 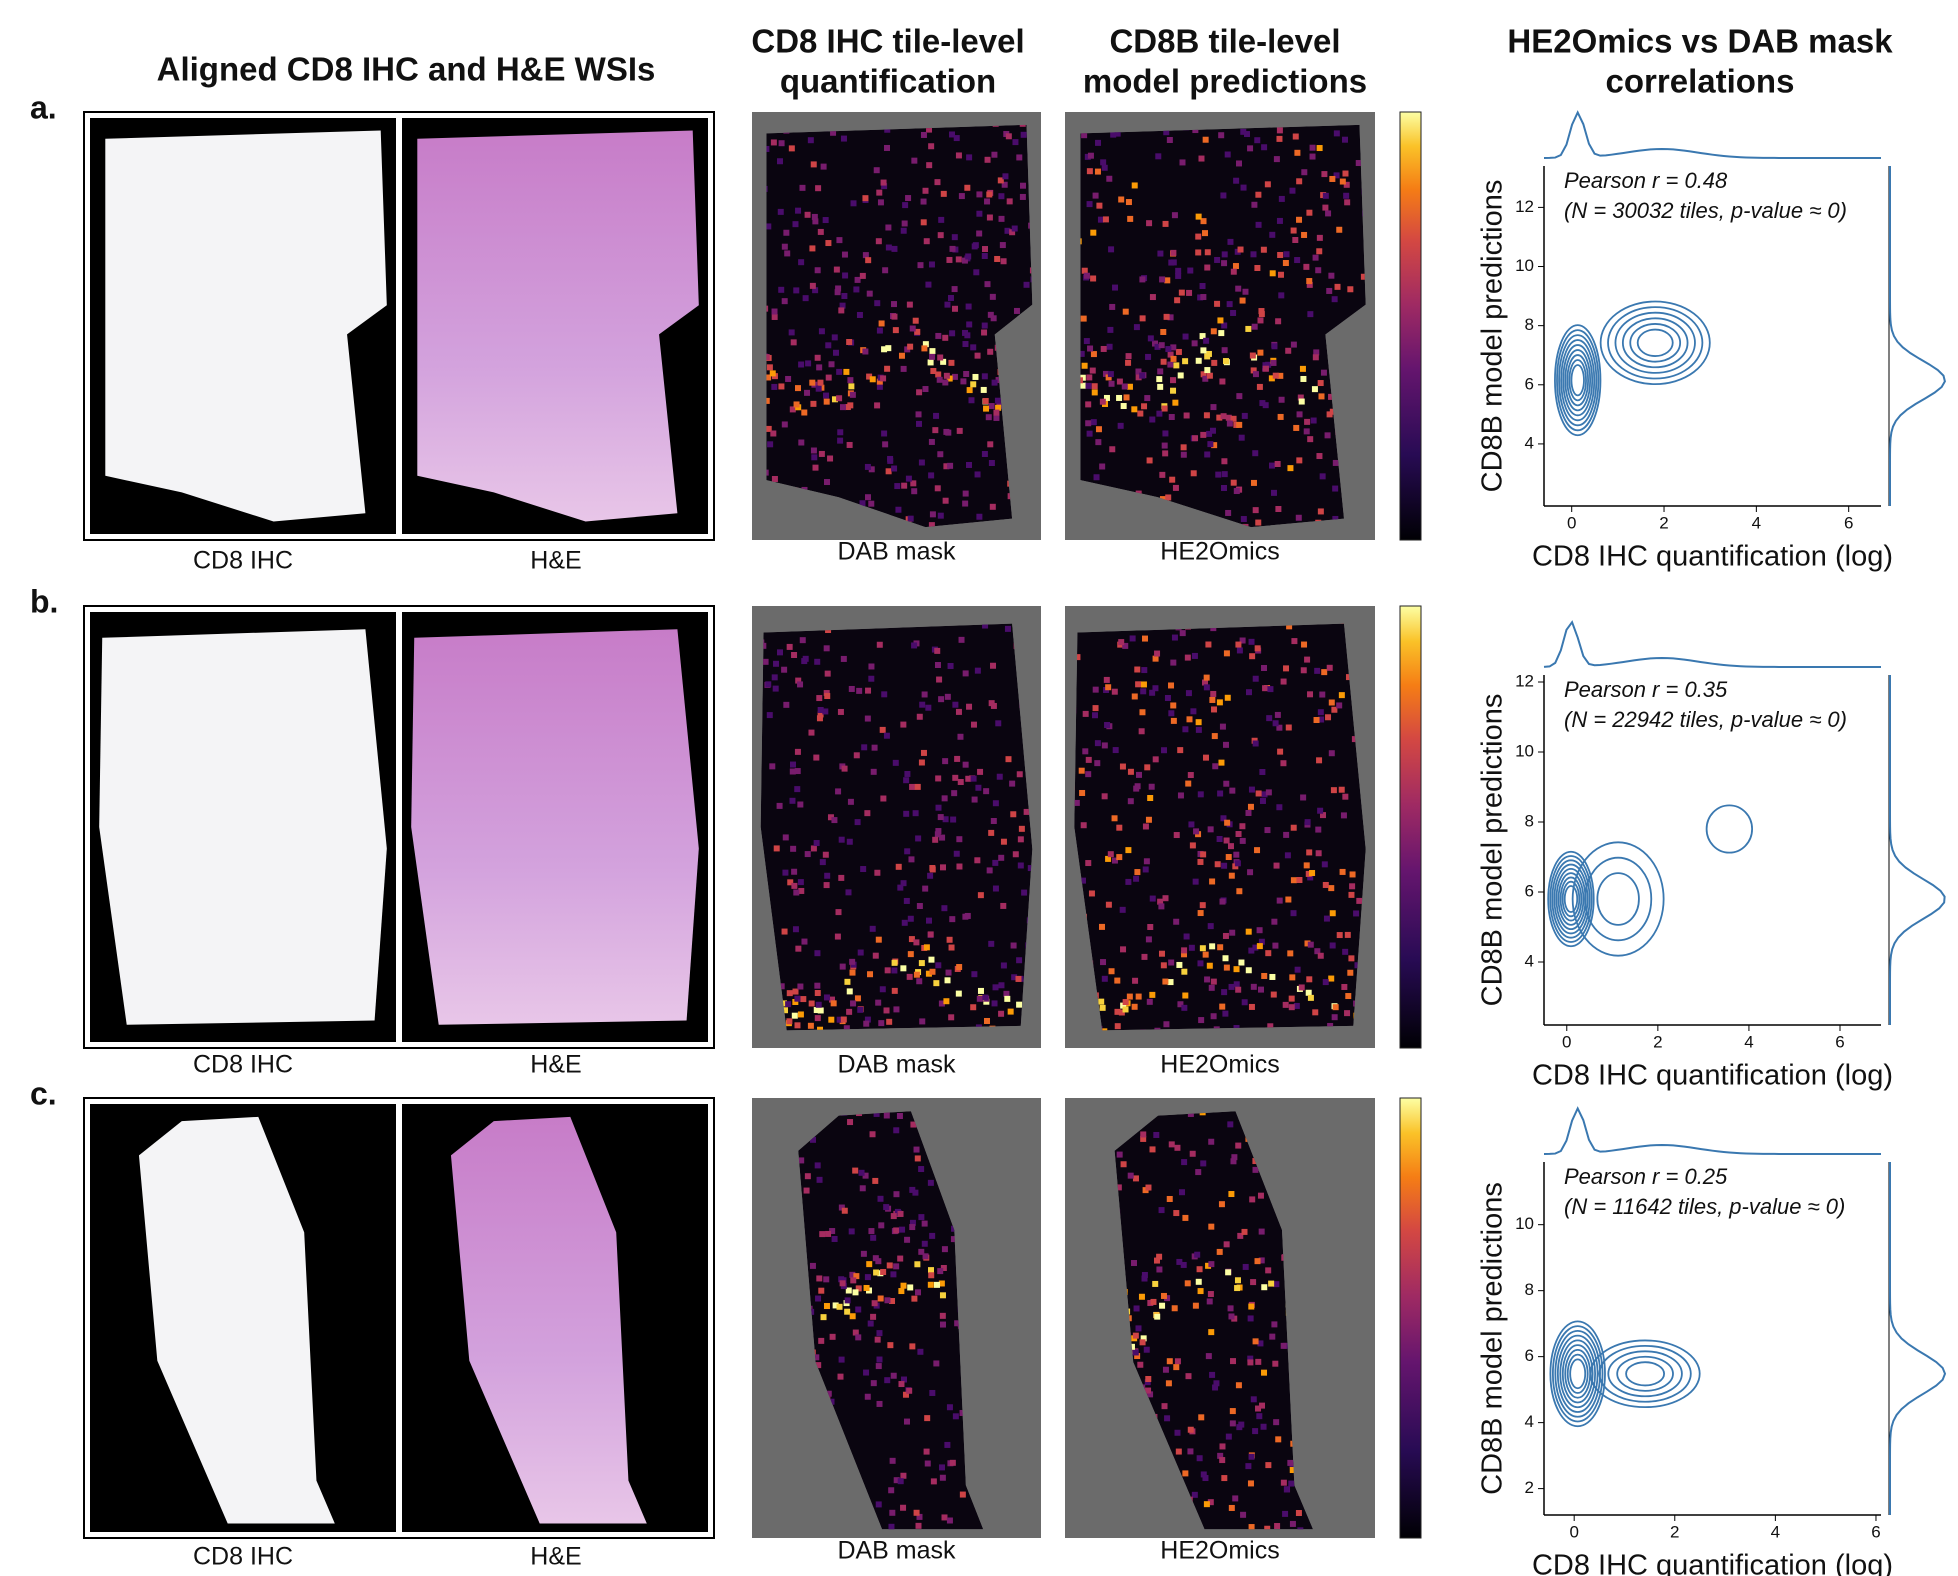 What do you see at coordinates (1529, 1289) in the screenshot?
I see `y-tick-label: 8` at bounding box center [1529, 1289].